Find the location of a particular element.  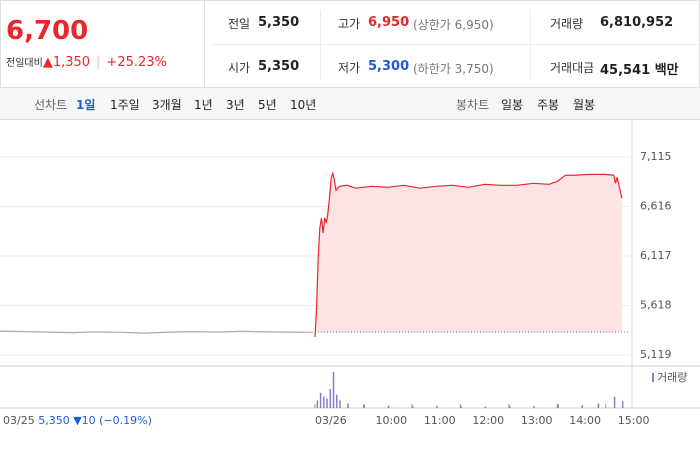

prev-change-pct: (−0.19%) is located at coordinates (125, 420).